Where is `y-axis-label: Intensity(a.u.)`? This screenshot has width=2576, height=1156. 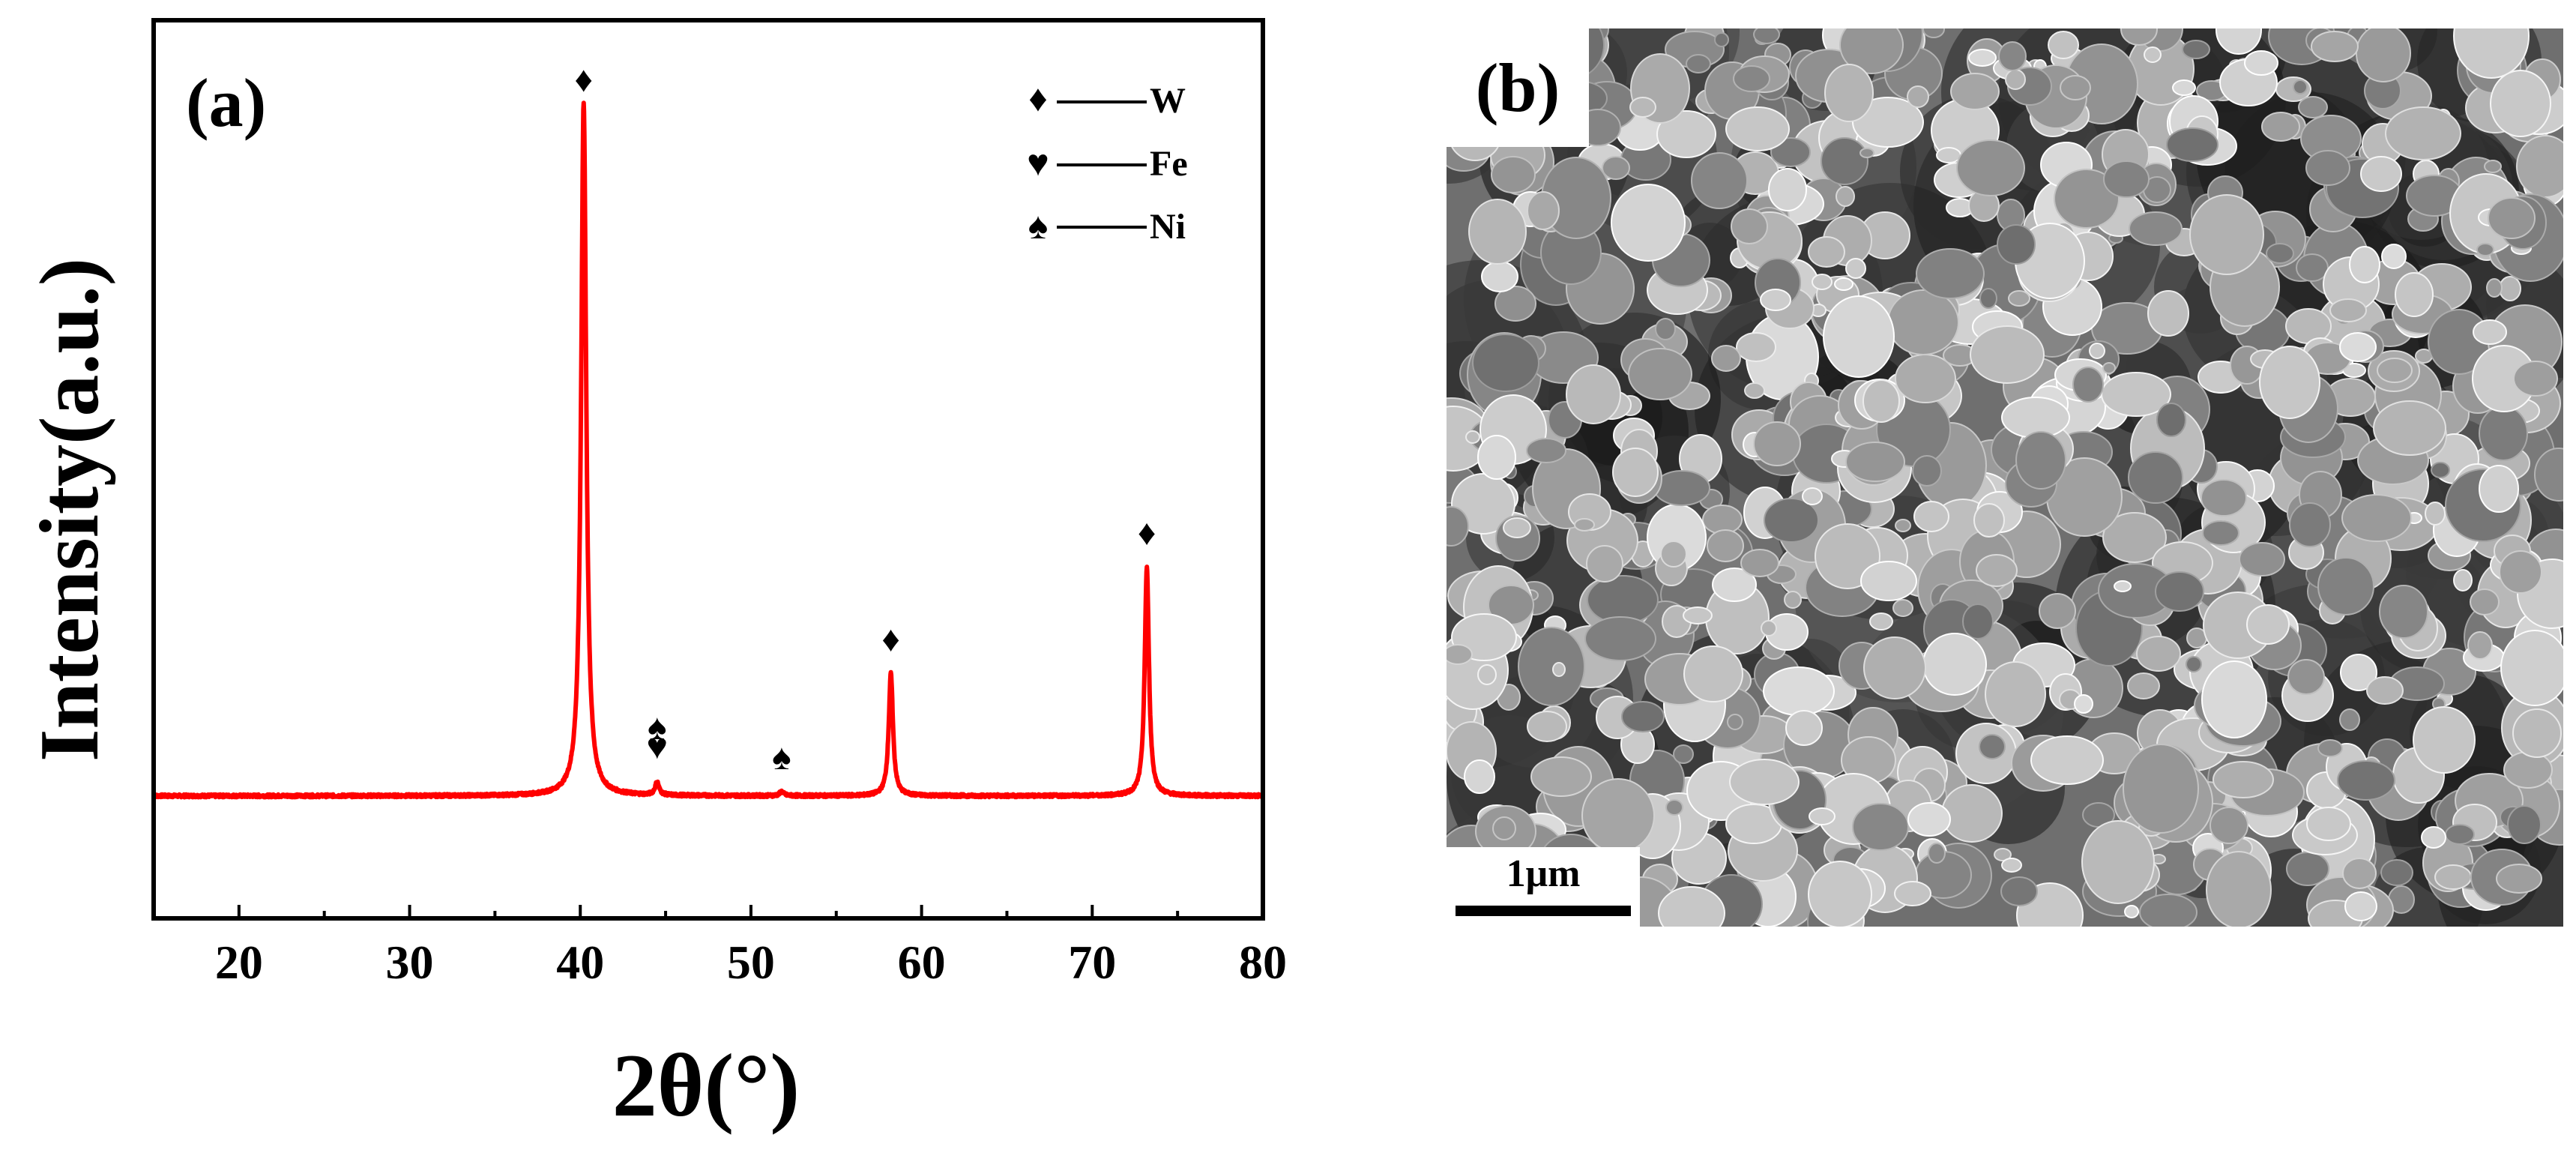
y-axis-label: Intensity(a.u.) is located at coordinates (70, 510).